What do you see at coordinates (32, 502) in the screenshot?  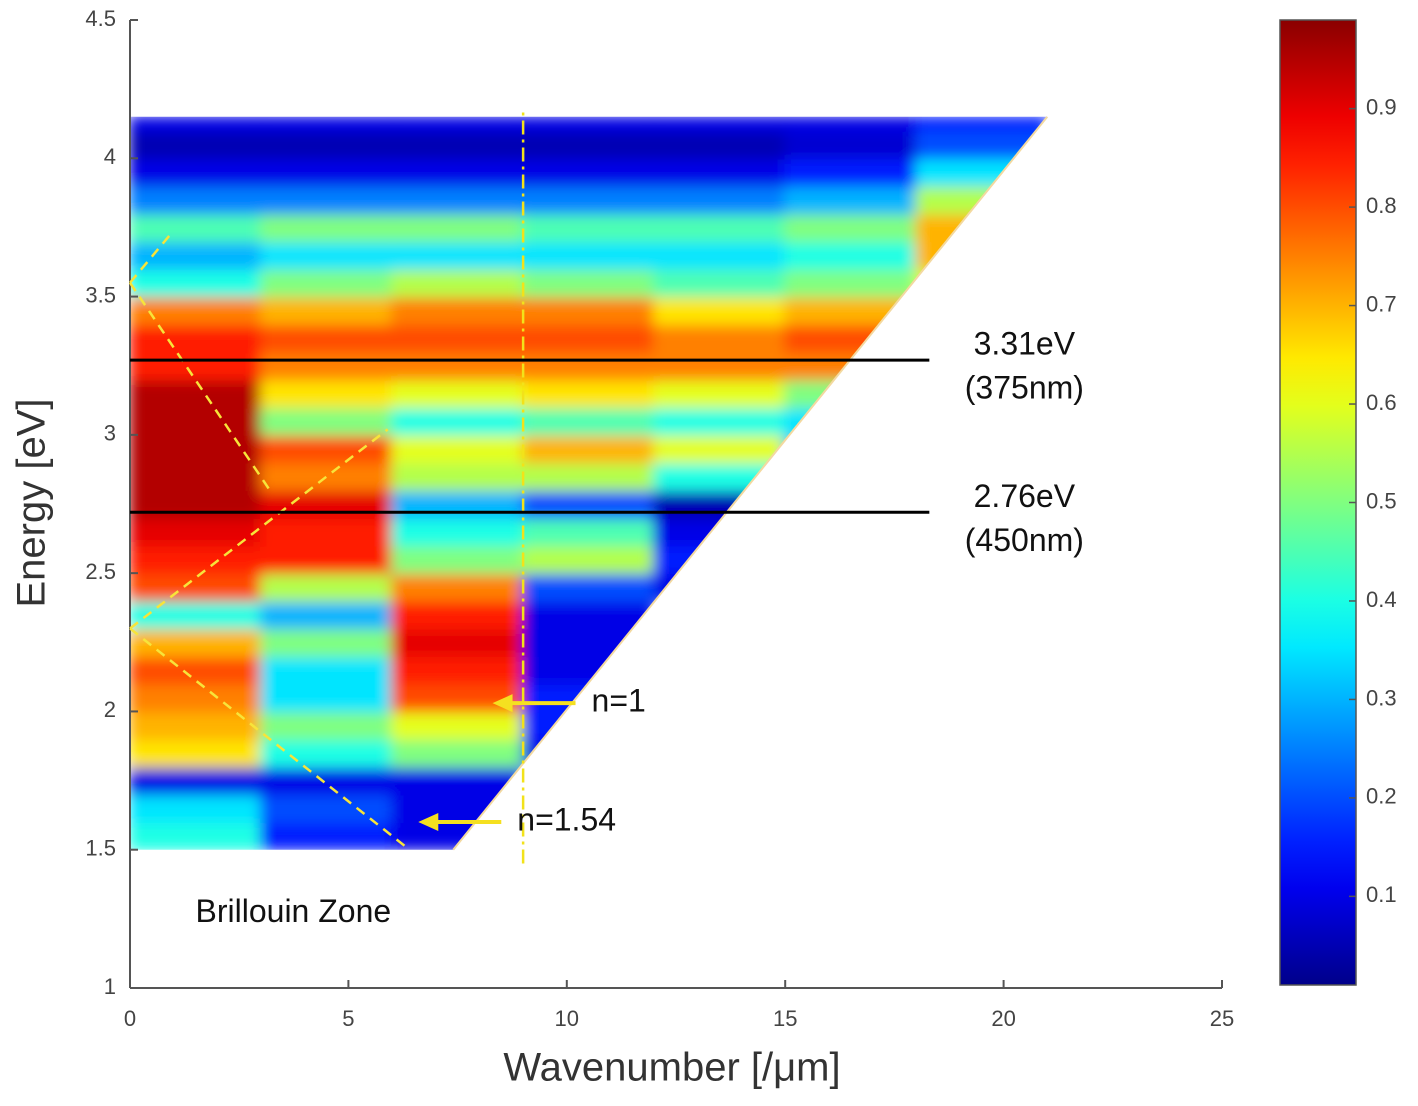 I see `y-axis-label: Energy [eV]` at bounding box center [32, 502].